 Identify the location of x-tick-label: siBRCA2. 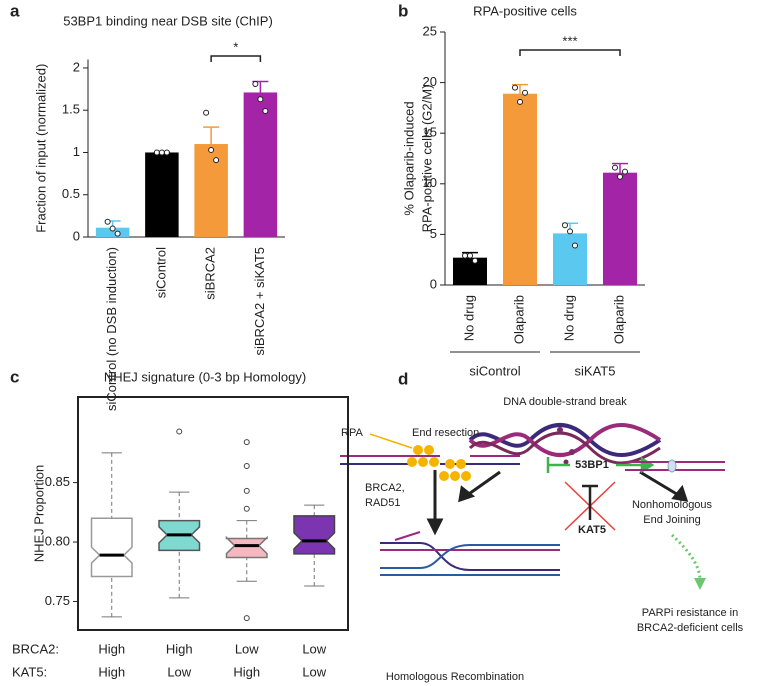
(210, 273).